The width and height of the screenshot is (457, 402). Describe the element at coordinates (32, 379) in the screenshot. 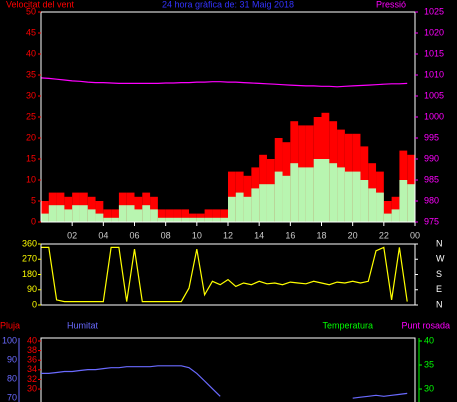

I see `y-tick-label: 32` at that location.